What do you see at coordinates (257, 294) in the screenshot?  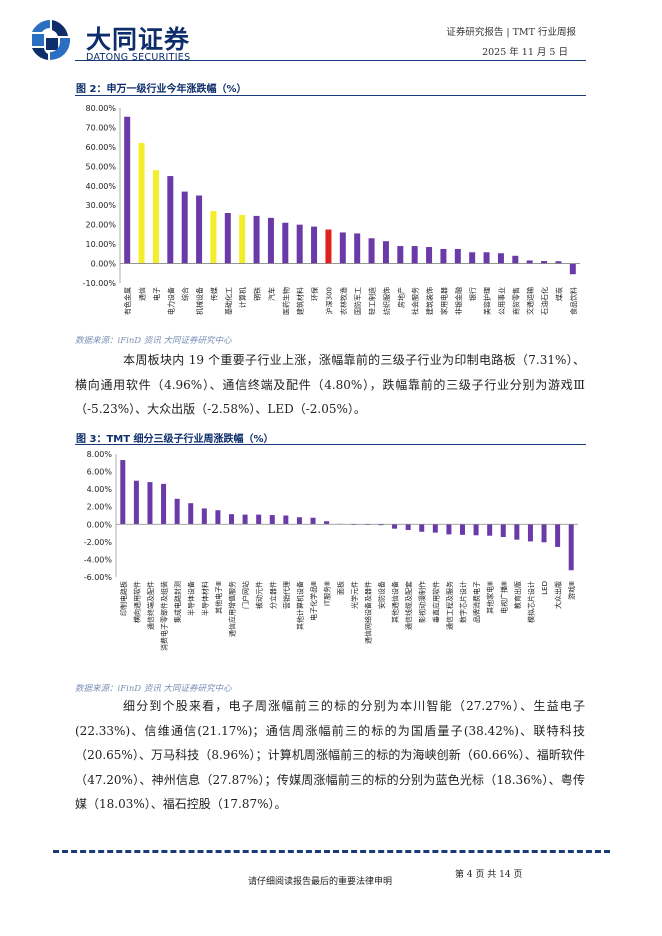 I see `chart1-category-label: 钢铁` at bounding box center [257, 294].